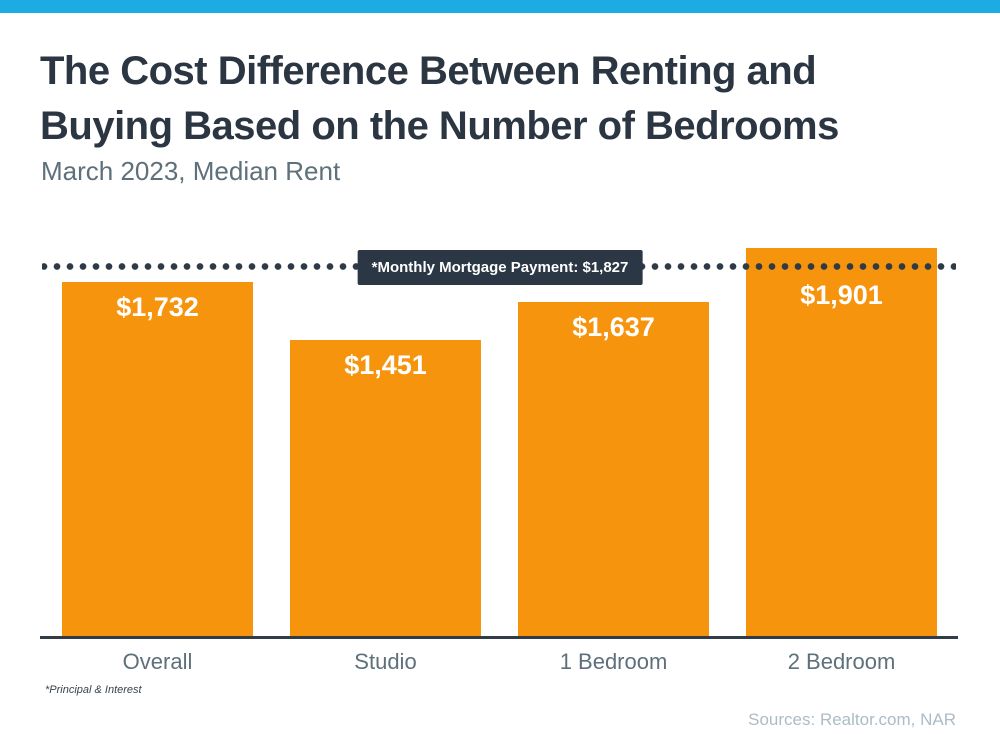 The image size is (1000, 750). What do you see at coordinates (157, 459) in the screenshot?
I see `bar-overall: $1,732` at bounding box center [157, 459].